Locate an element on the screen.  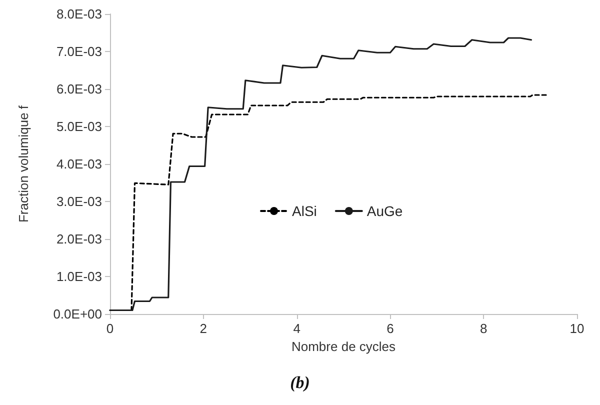
text: (b) is located at coordinates (300, 382).